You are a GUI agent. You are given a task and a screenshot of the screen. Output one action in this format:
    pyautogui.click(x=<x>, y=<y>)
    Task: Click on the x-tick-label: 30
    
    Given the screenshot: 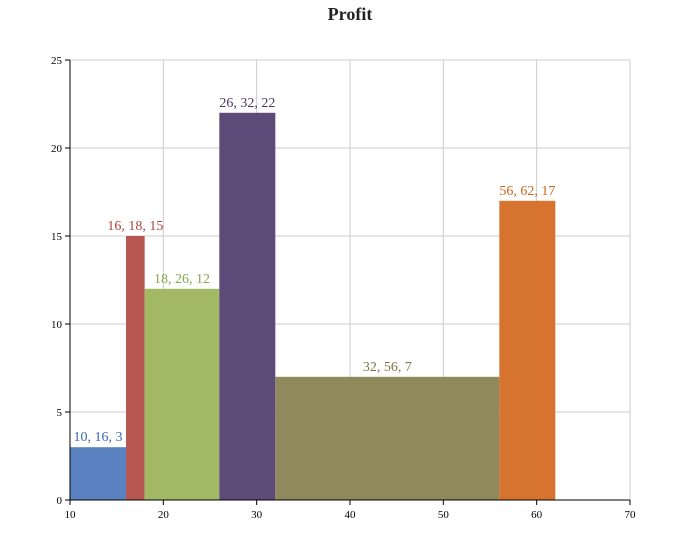 What is the action you would take?
    pyautogui.click(x=257, y=515)
    